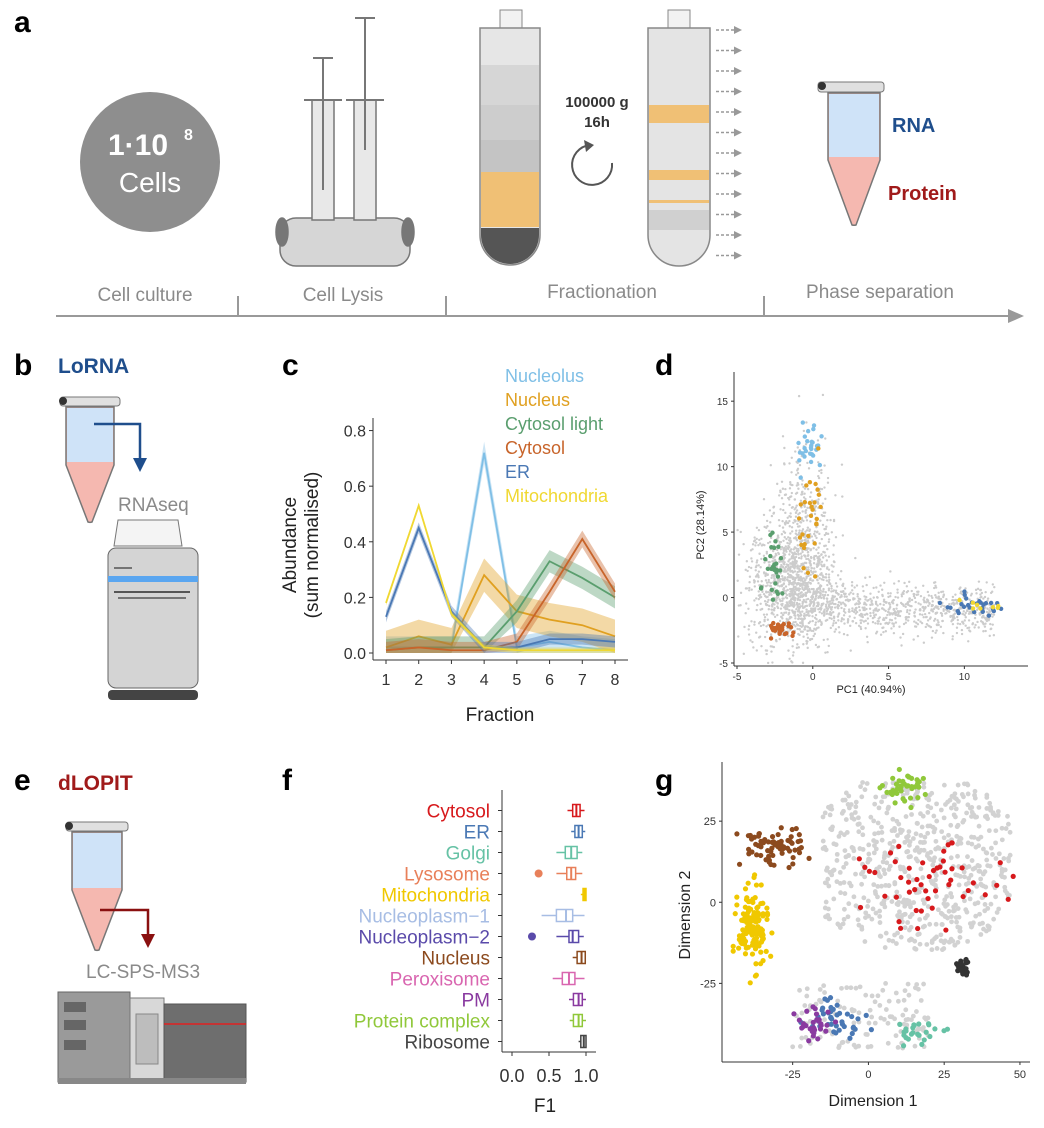 Image resolution: width=1044 pixels, height=1128 pixels. What do you see at coordinates (23, 365) in the screenshot?
I see `panel-label-b: b` at bounding box center [23, 365].